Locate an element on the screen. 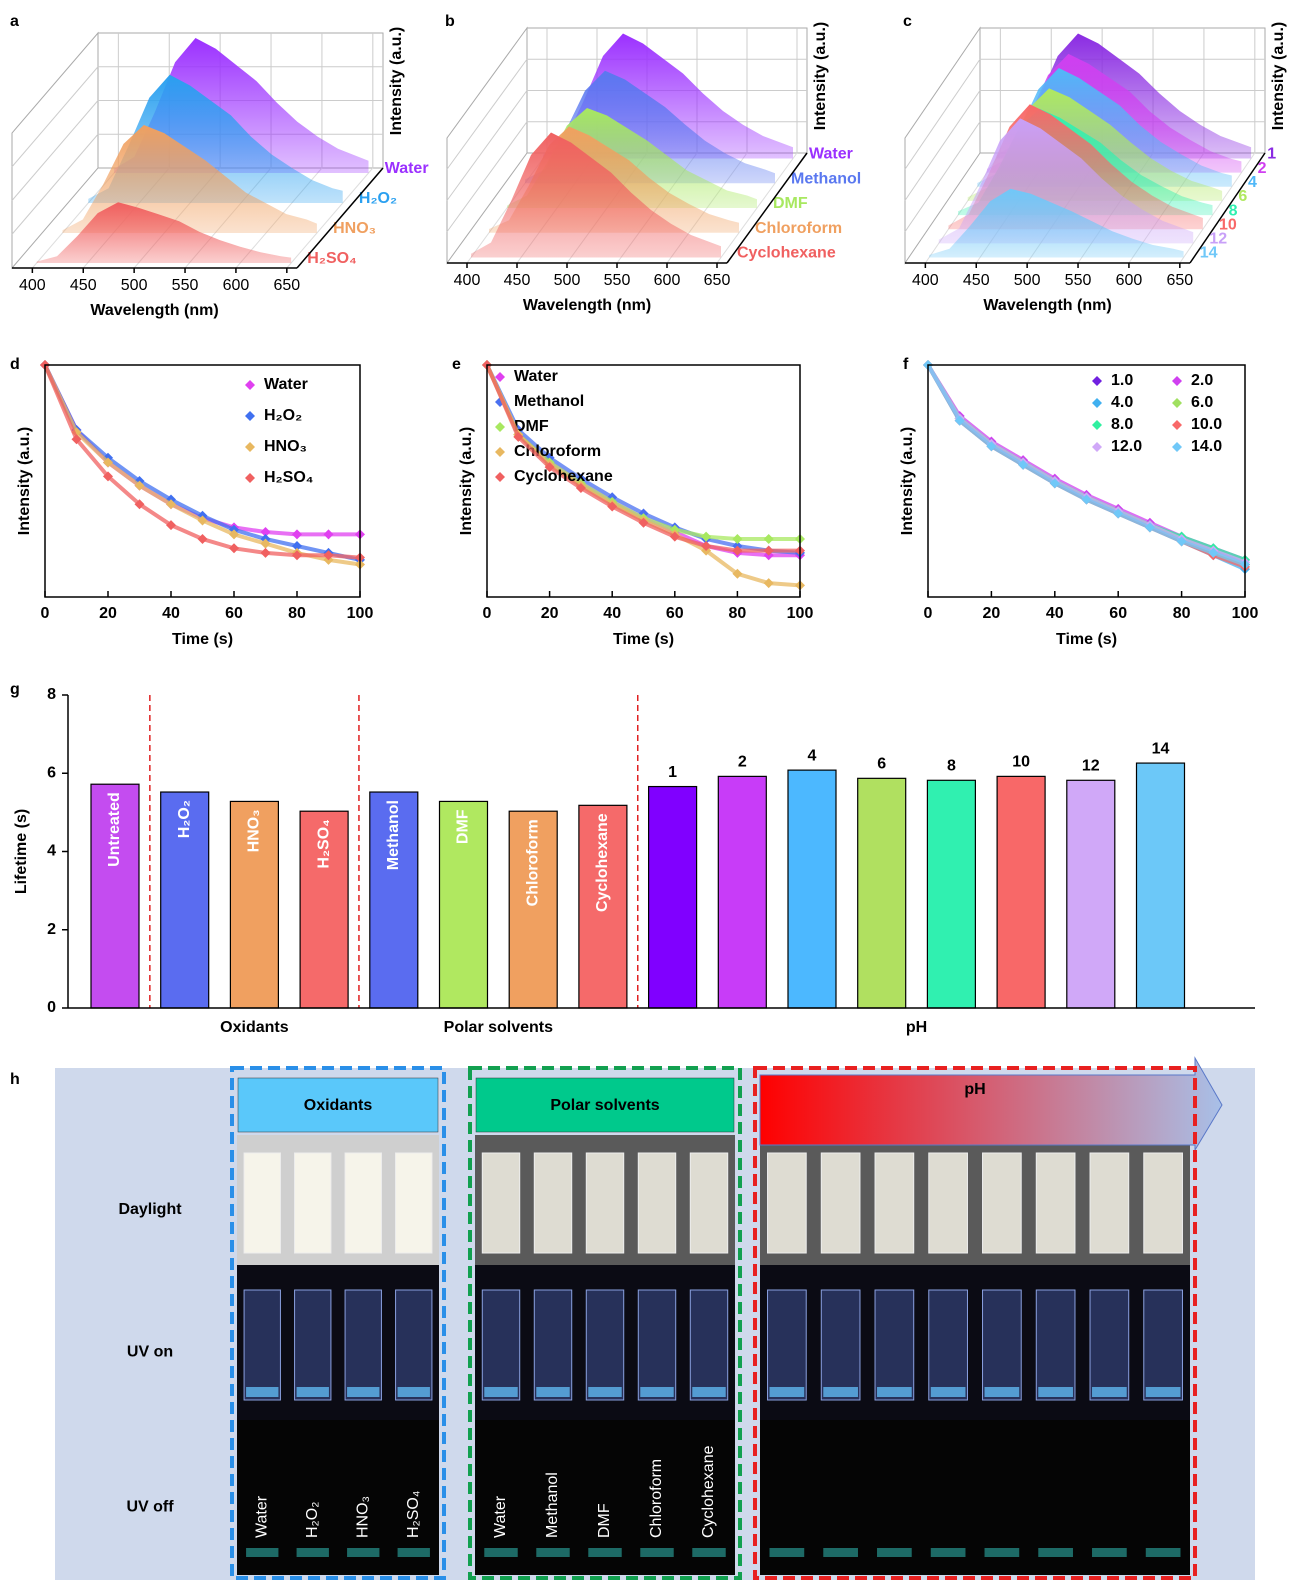  legend-label: Cyclohexane is located at coordinates (563, 476).